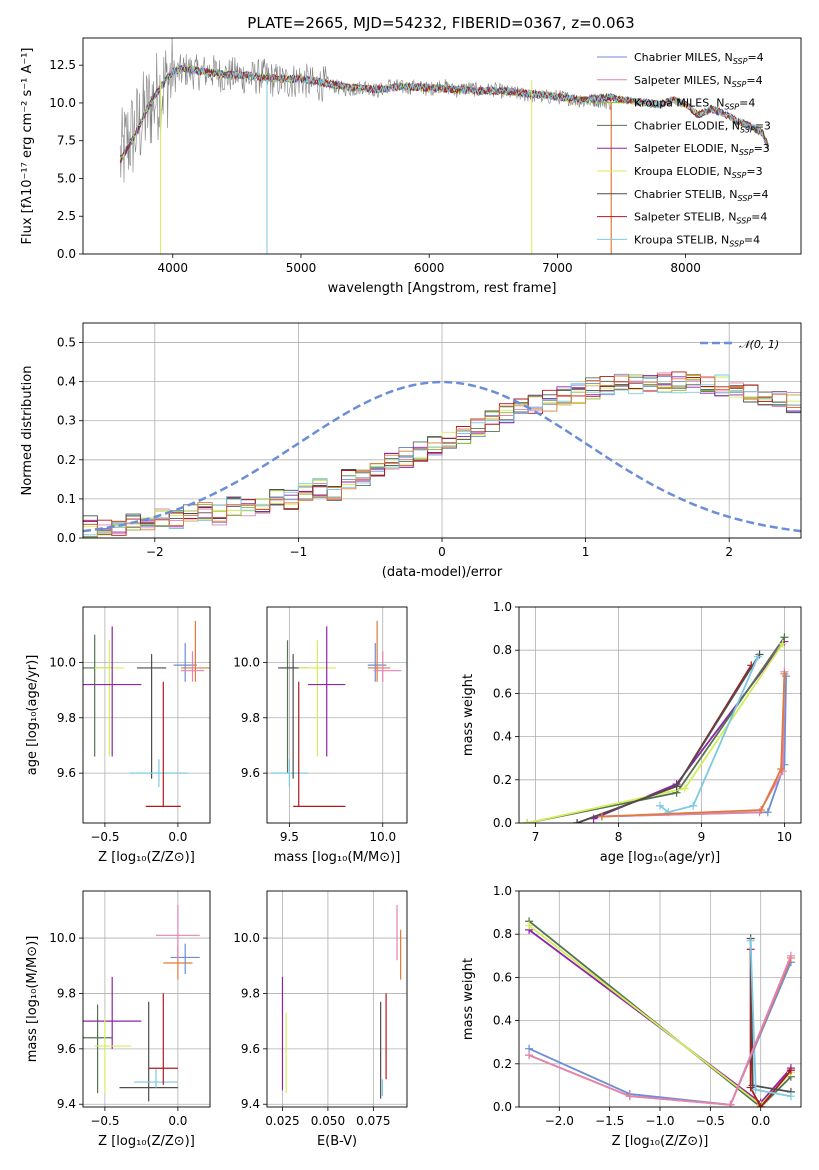 Image resolution: width=819 pixels, height=1170 pixels. I want to click on legend-label: Kroupa ELODIE, NSSP=3, so click(698, 172).